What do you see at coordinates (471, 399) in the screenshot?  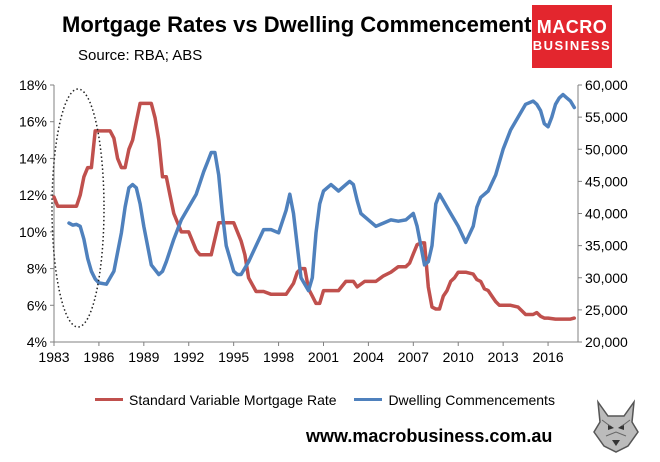 I see `legend-label-dwelling: Dwelling Commencements` at bounding box center [471, 399].